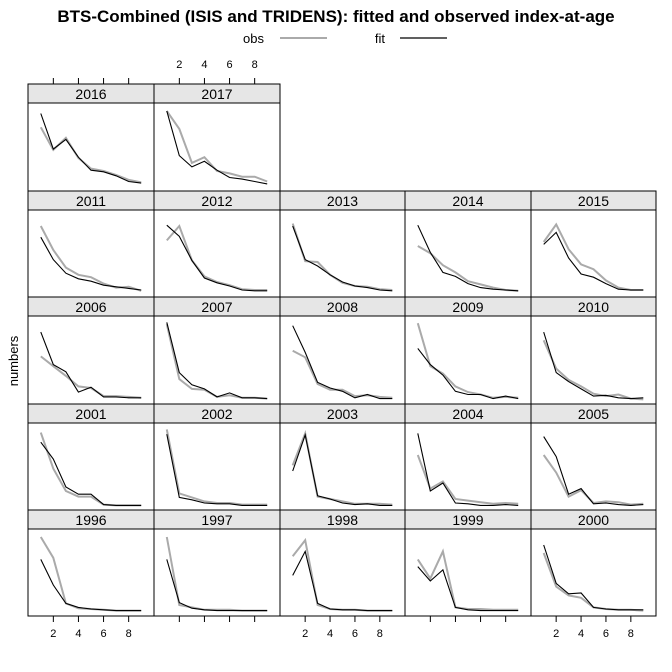  Describe the element at coordinates (342, 307) in the screenshot. I see `panel-year-label: 2008` at that location.